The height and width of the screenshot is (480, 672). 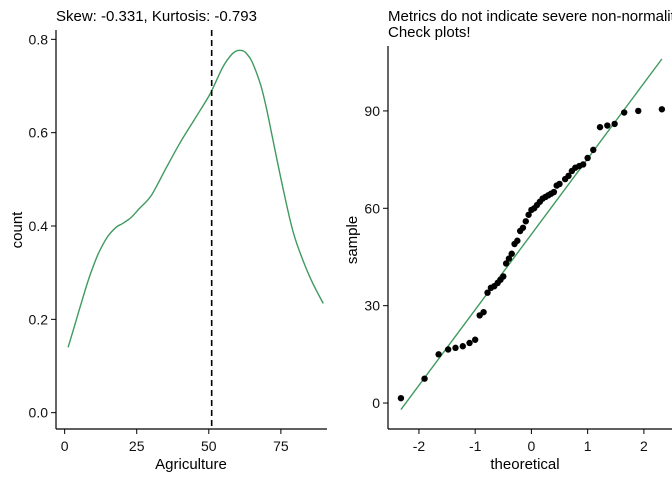 I want to click on density-x-label: Agriculture, so click(x=191, y=464).